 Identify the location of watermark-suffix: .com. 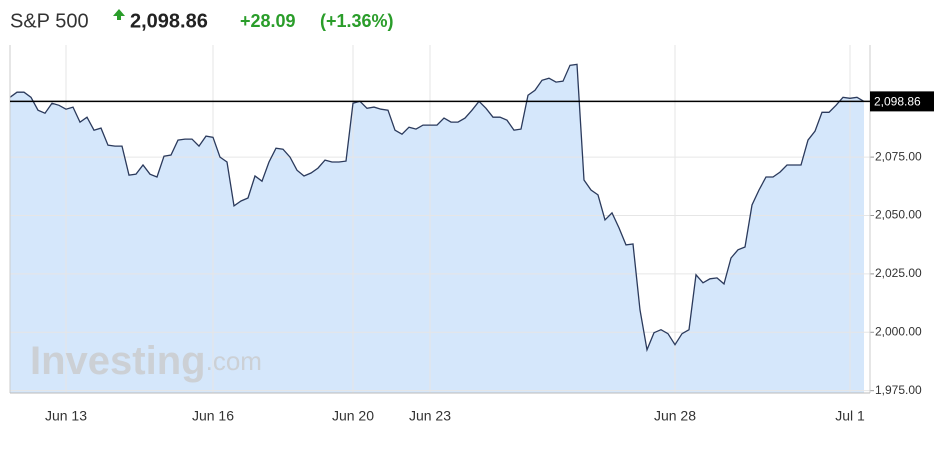
(234, 361).